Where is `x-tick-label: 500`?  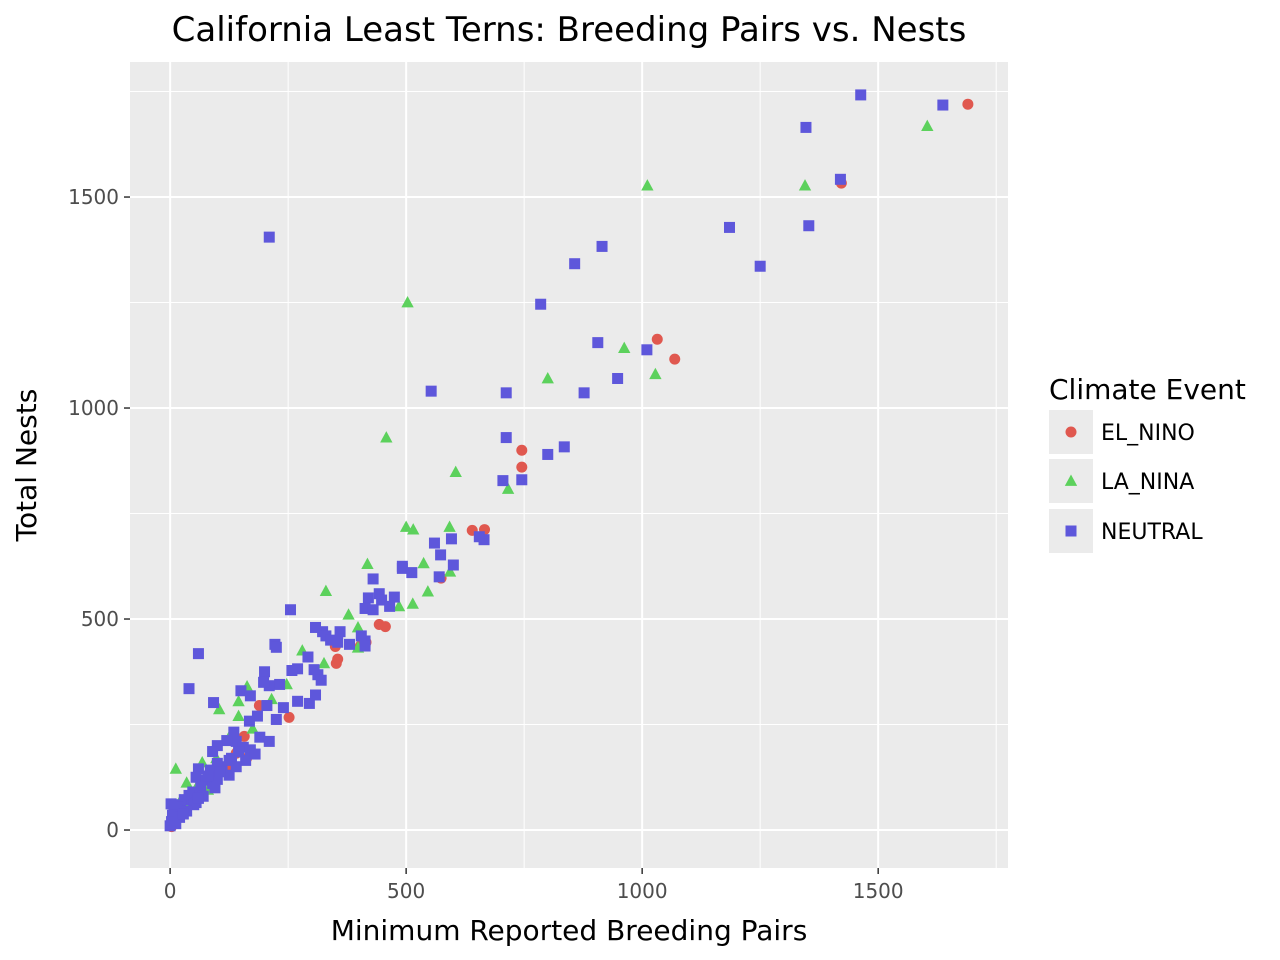
x-tick-label: 500 is located at coordinates (406, 891).